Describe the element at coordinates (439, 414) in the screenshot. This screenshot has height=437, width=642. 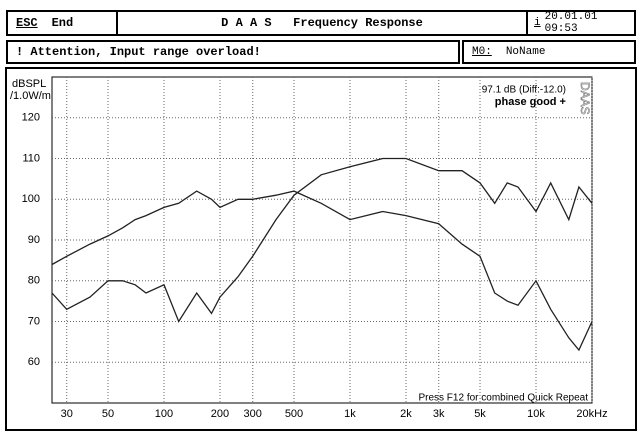
I see `x-tick-label: 3k` at that location.